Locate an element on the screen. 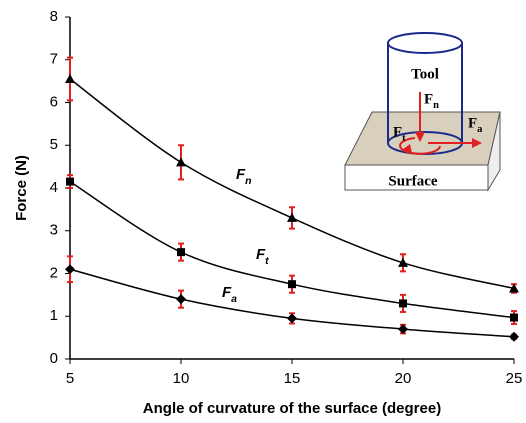 This screenshot has height=423, width=526. series-label: Ft is located at coordinates (262, 256).